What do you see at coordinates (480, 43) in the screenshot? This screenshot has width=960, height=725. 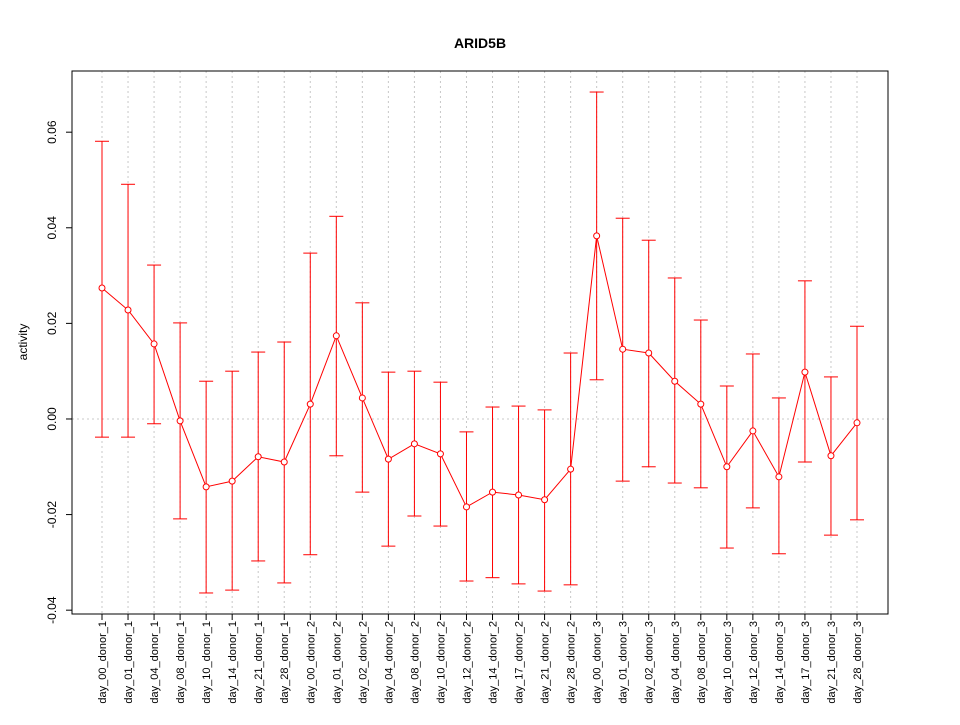 I see `chart-title: ARID5B` at bounding box center [480, 43].